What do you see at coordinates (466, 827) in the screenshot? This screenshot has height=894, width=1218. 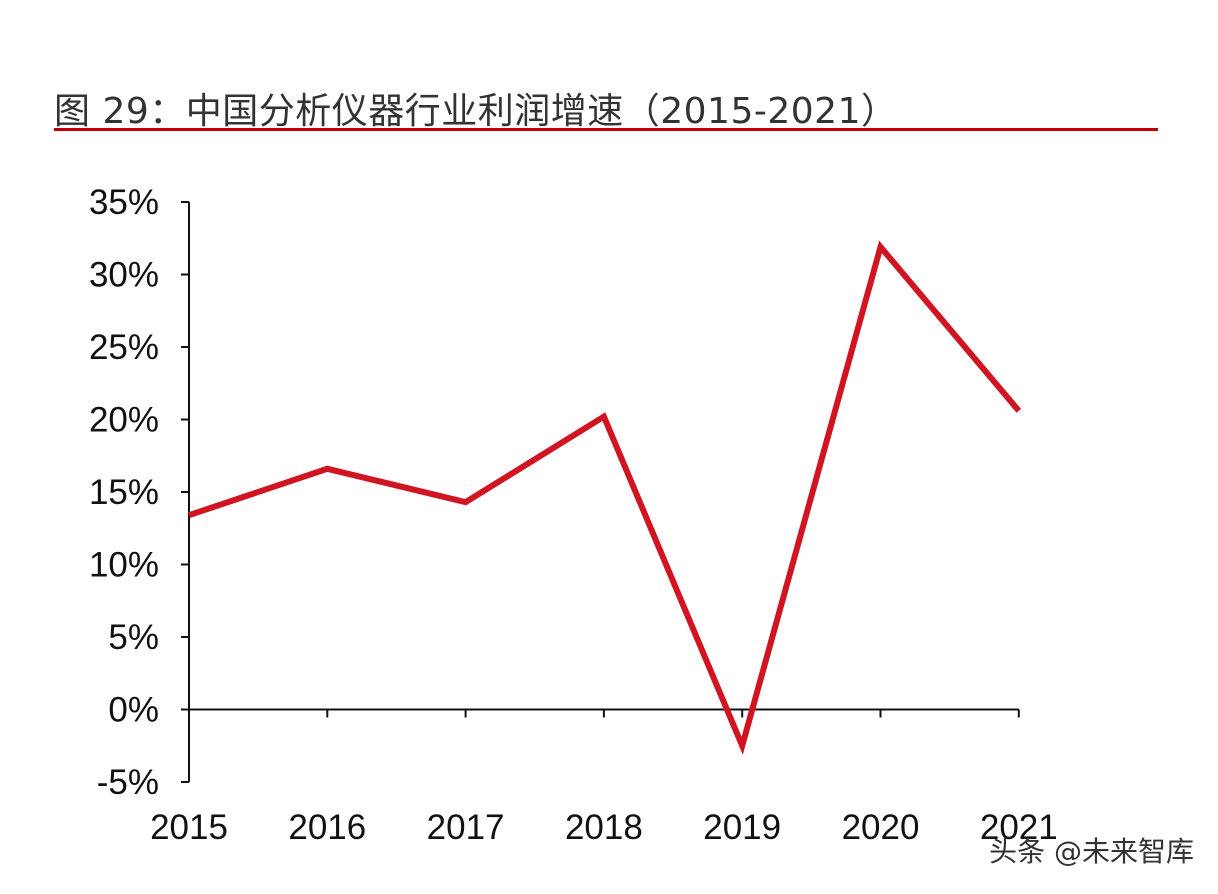 I see `x-tick-label: 2017` at bounding box center [466, 827].